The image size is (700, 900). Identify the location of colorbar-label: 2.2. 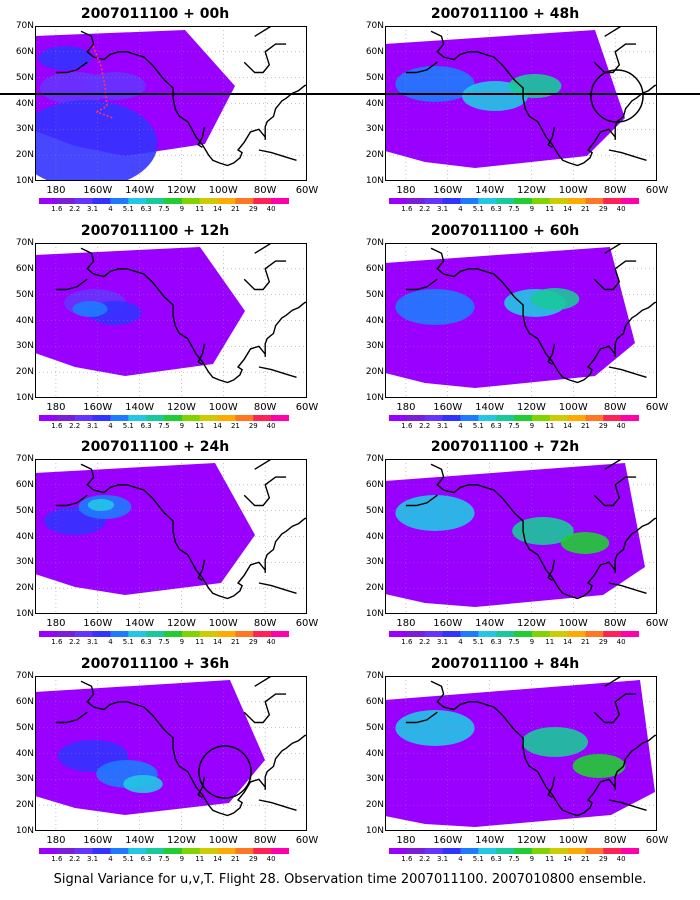
(75, 642).